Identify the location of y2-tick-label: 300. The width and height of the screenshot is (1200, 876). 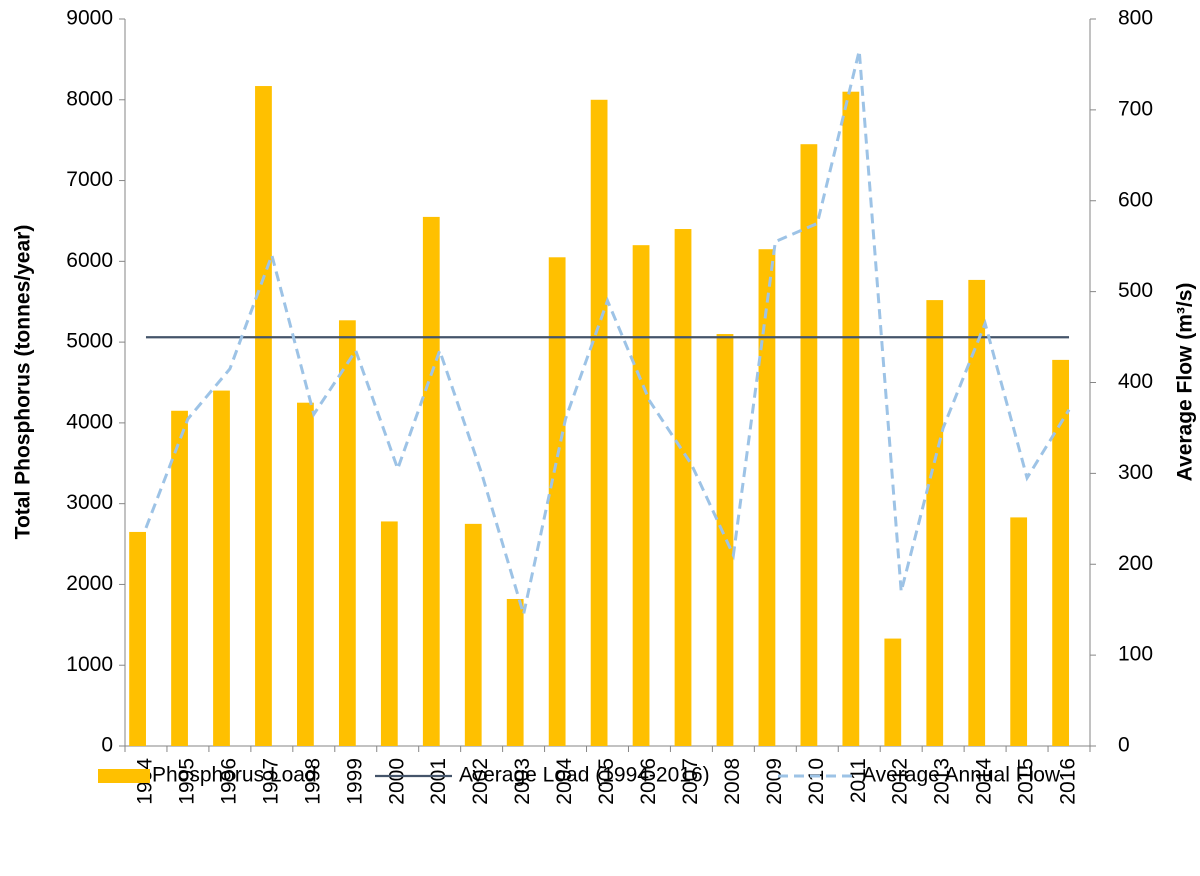
(1135, 472).